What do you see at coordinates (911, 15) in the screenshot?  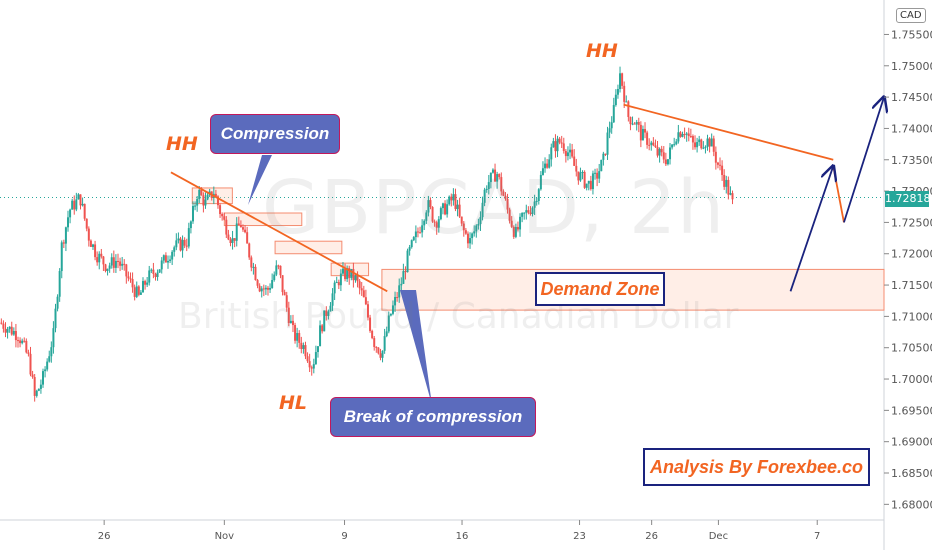 I see `currency-badge: CAD` at bounding box center [911, 15].